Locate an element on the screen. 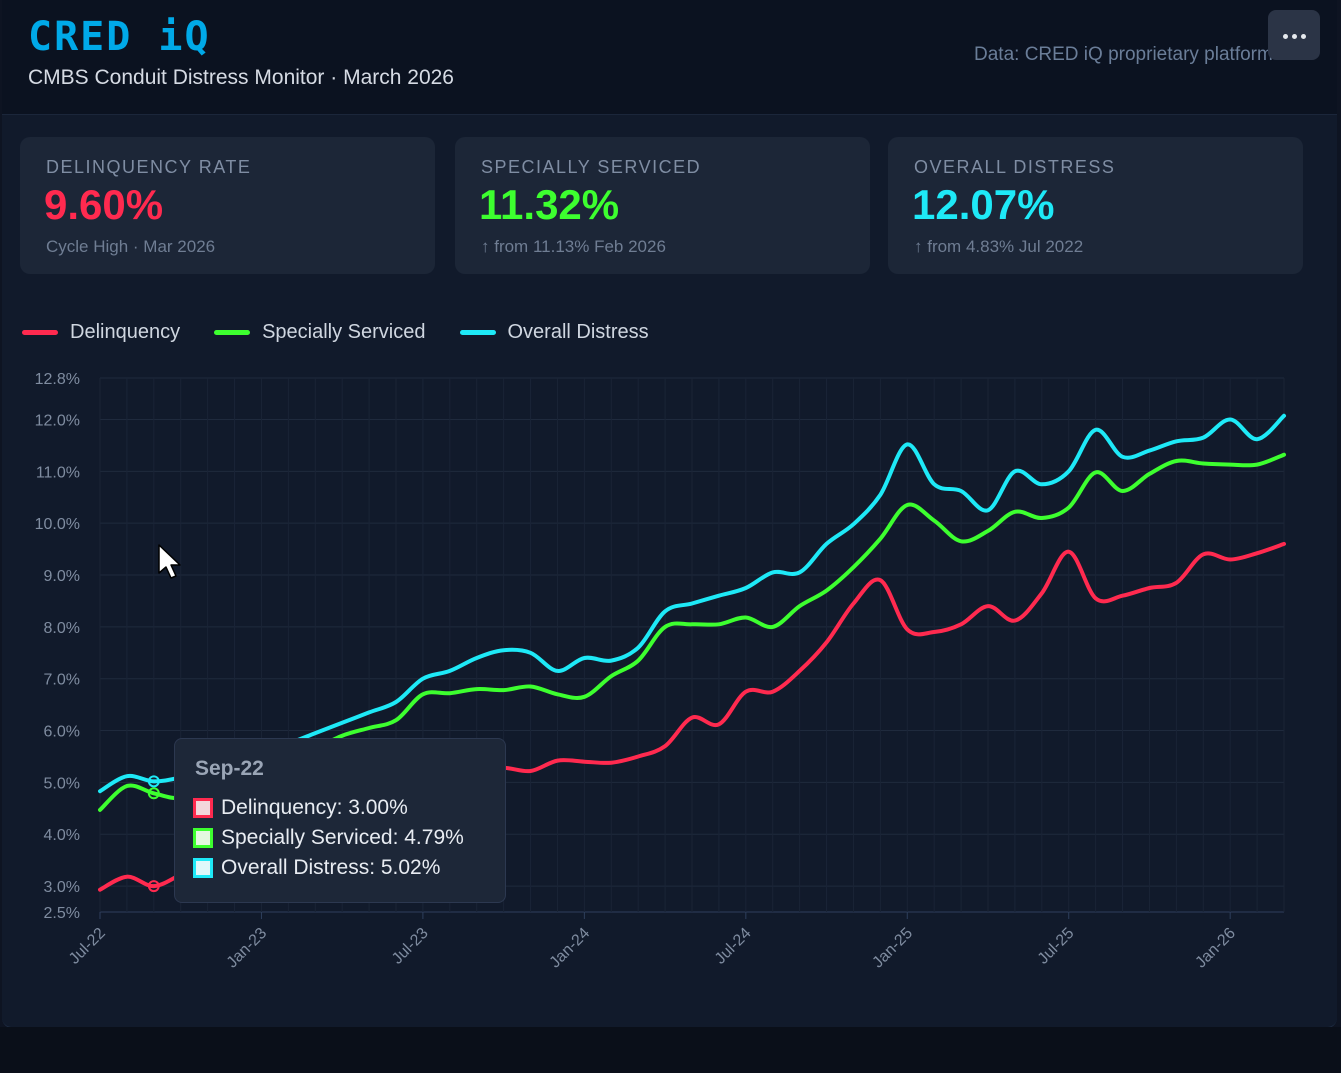 This screenshot has height=1073, width=1341. y-tick-label: 11.0% is located at coordinates (58, 472).